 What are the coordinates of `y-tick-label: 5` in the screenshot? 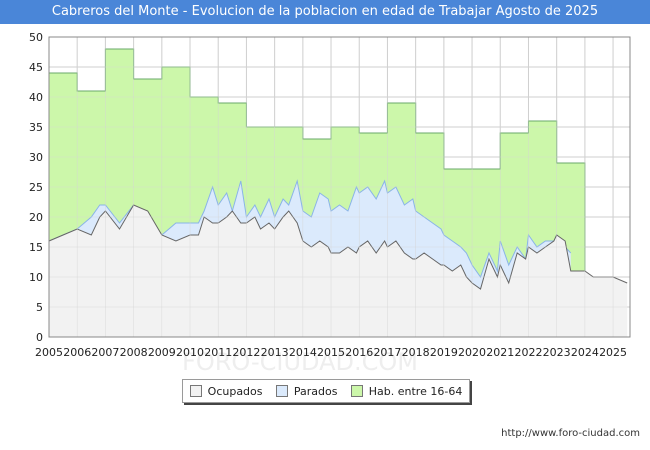 It's located at (39, 307).